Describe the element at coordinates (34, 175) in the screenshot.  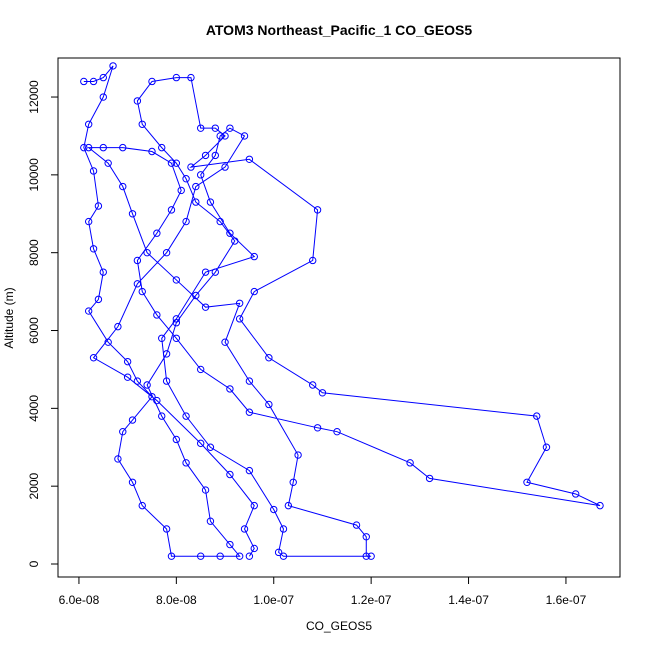
I see `y-tick-label: 10000` at that location.